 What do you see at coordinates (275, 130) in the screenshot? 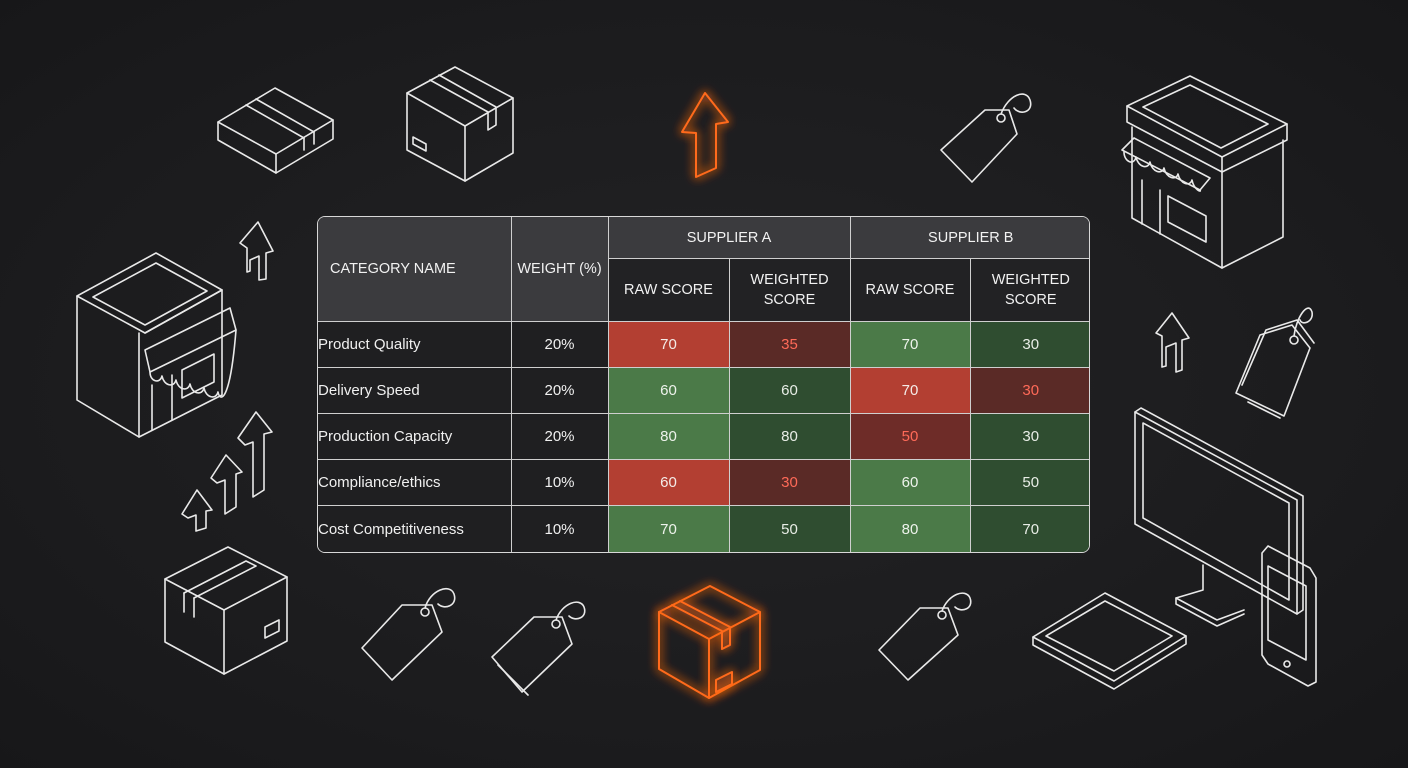
I see `flat-box-icon` at bounding box center [275, 130].